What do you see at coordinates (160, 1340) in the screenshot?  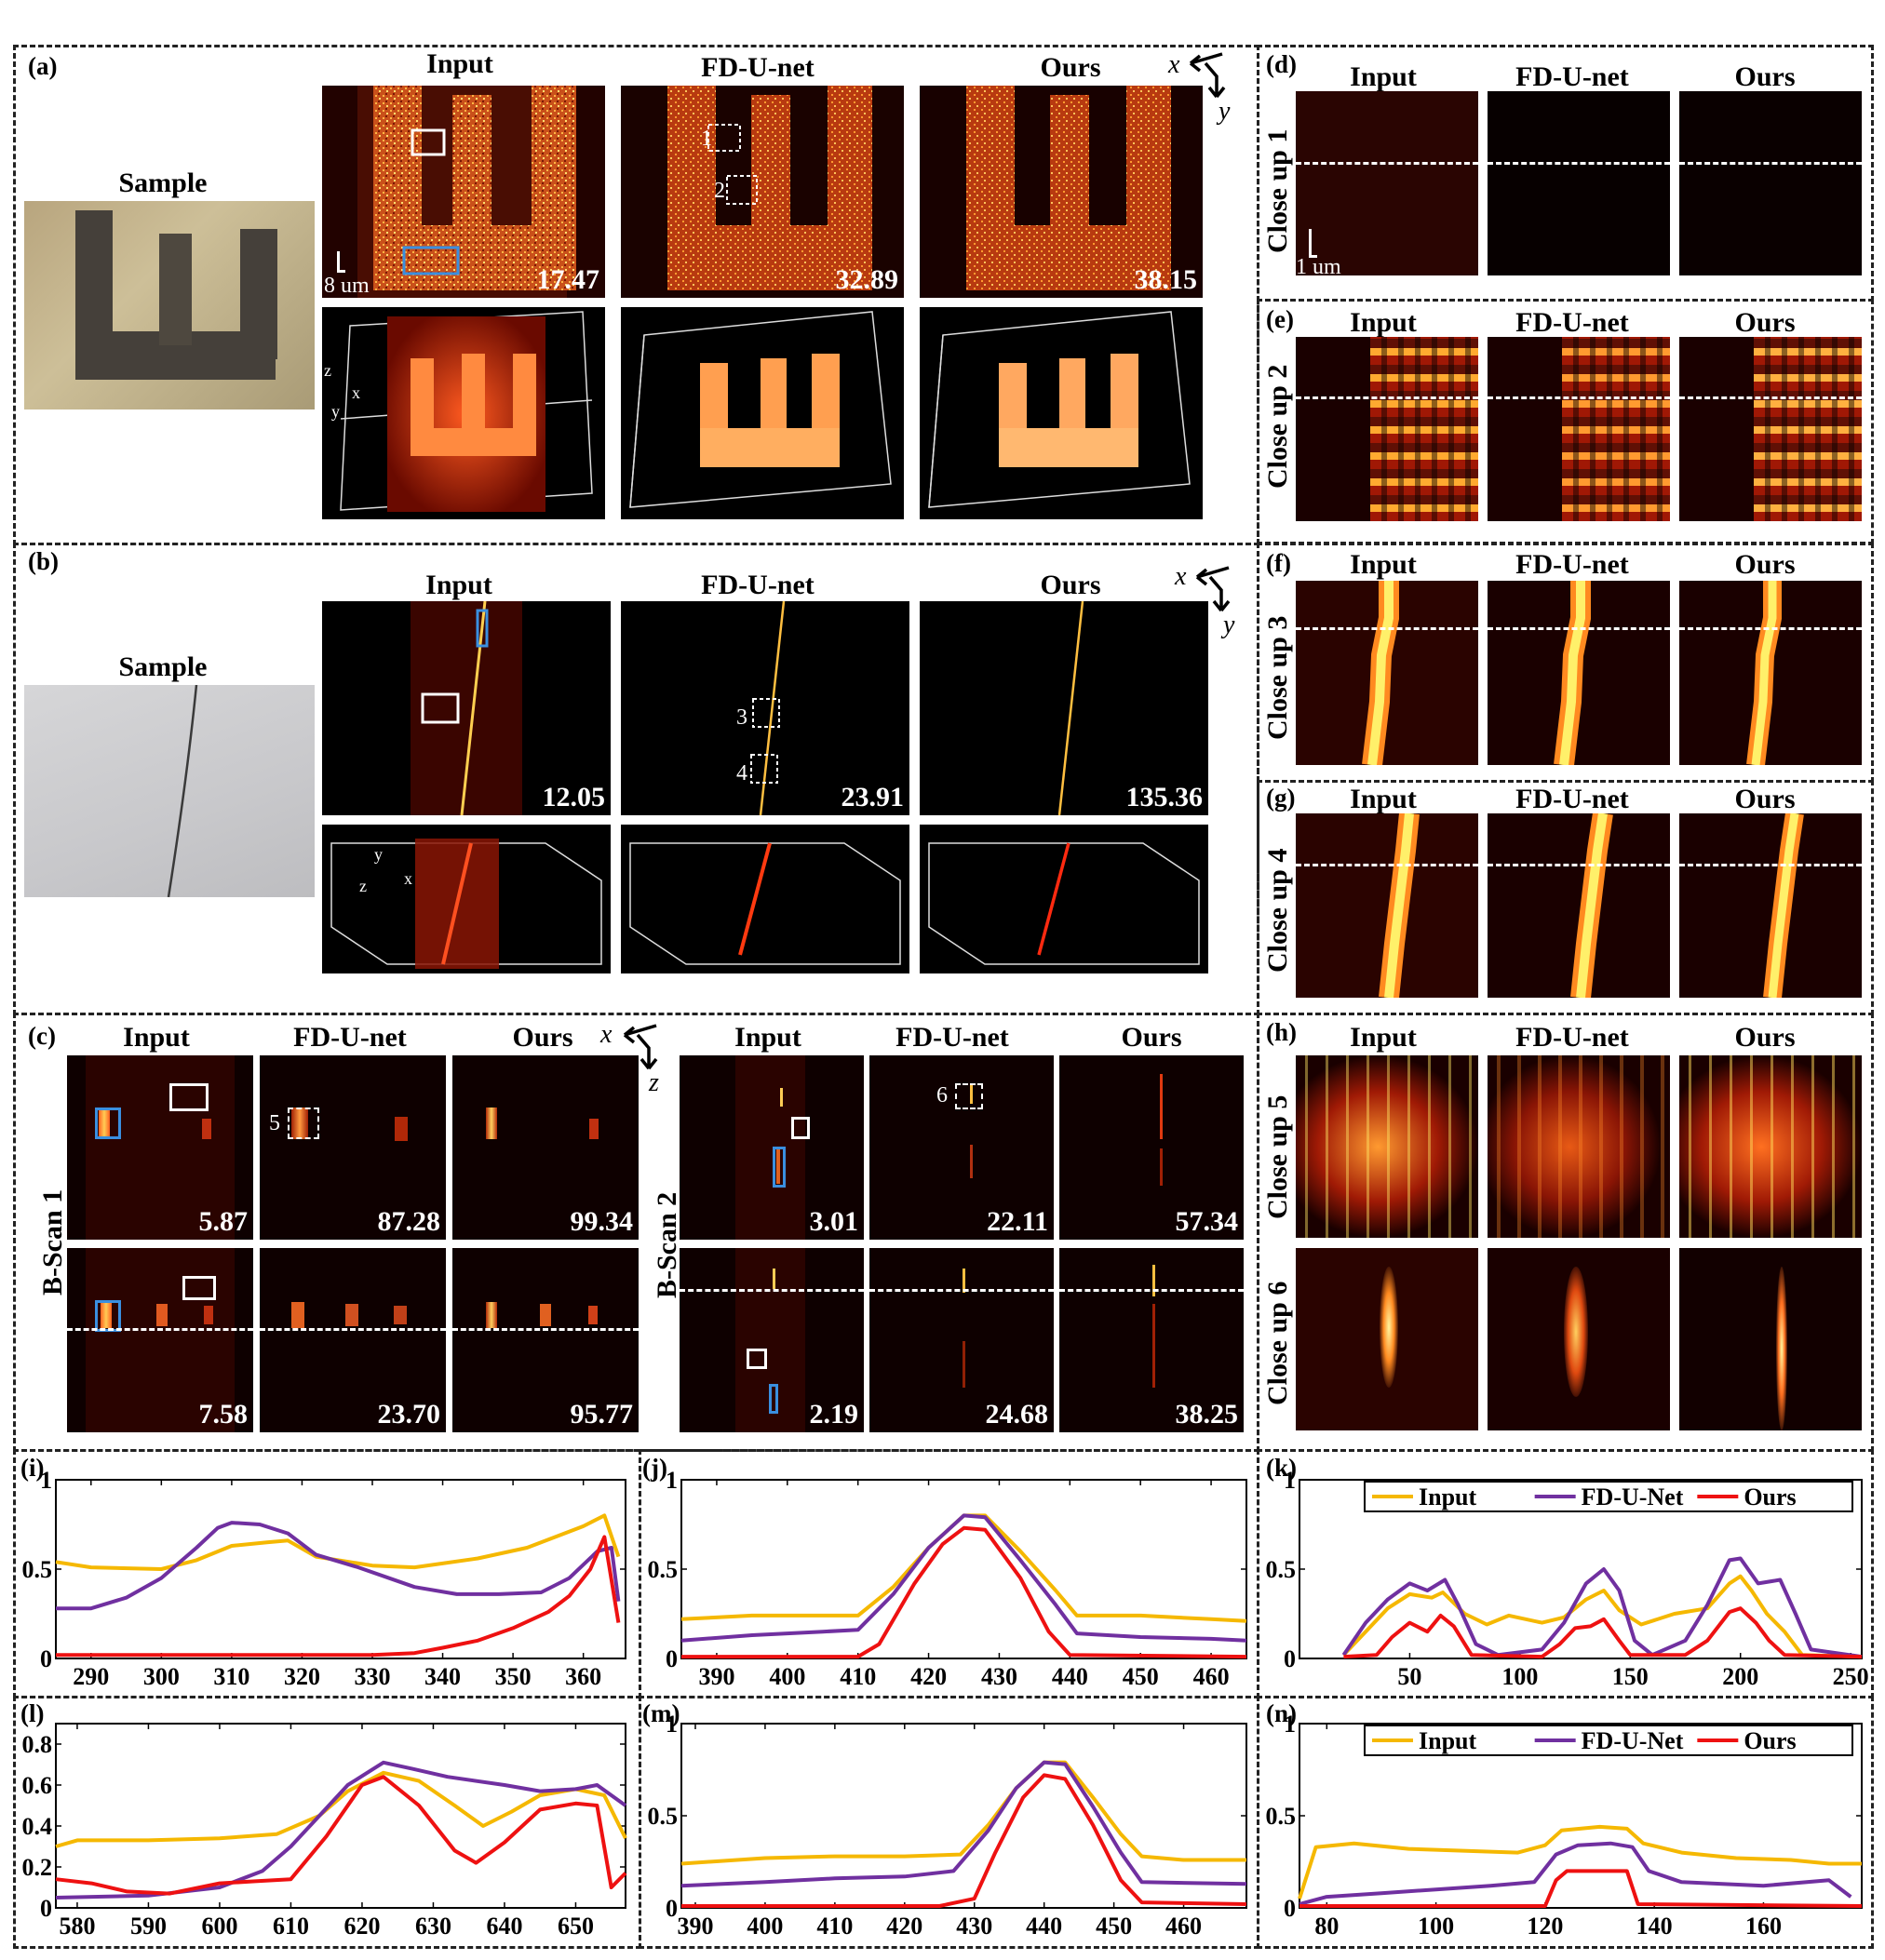 I see `image-c-b1-input-2: 7.58` at bounding box center [160, 1340].